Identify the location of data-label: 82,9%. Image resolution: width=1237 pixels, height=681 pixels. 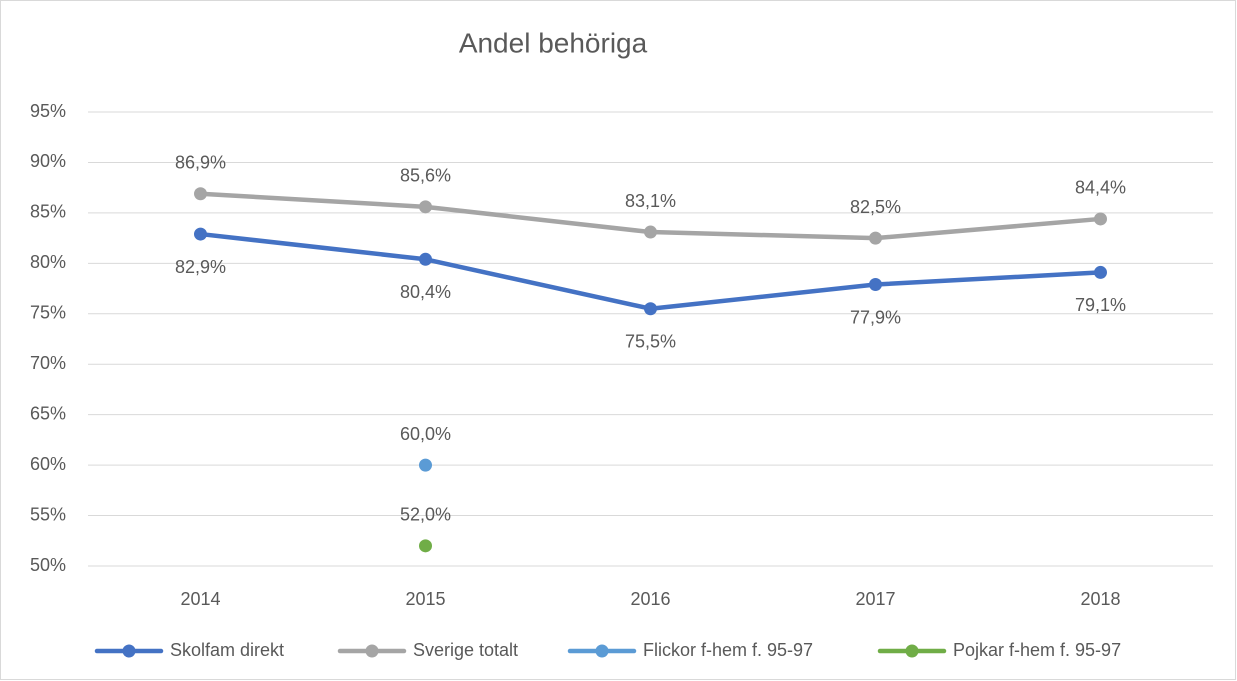
(200, 267).